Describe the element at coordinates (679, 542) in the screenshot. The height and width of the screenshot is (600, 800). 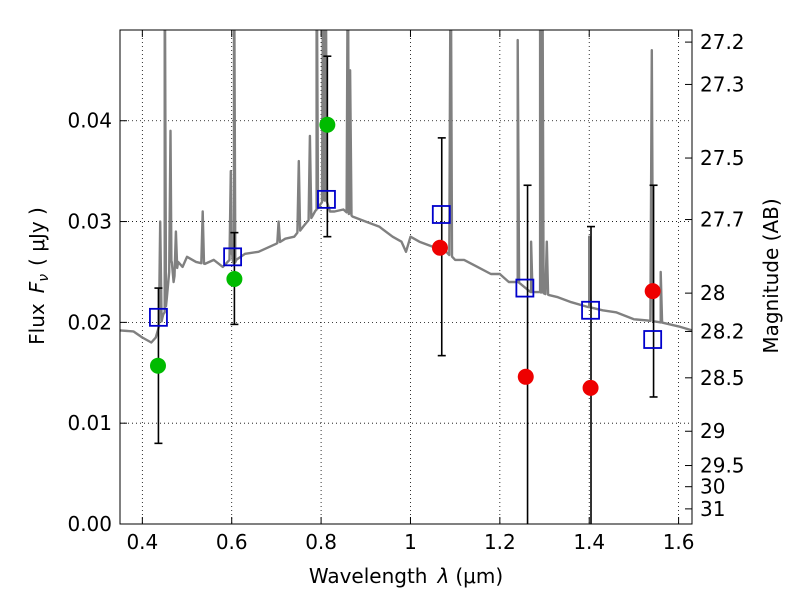
I see `x-tick-label: 1.6` at that location.